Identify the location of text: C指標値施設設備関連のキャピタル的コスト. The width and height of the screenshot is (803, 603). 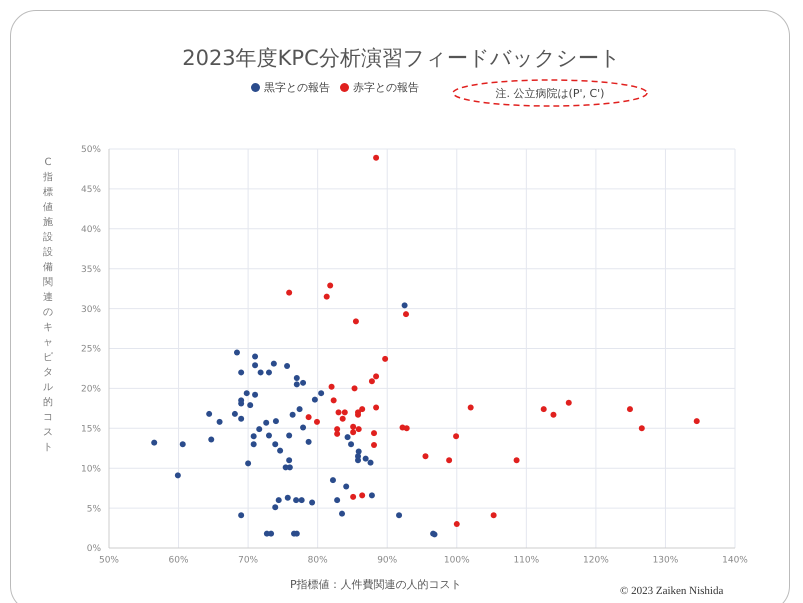
(48, 305).